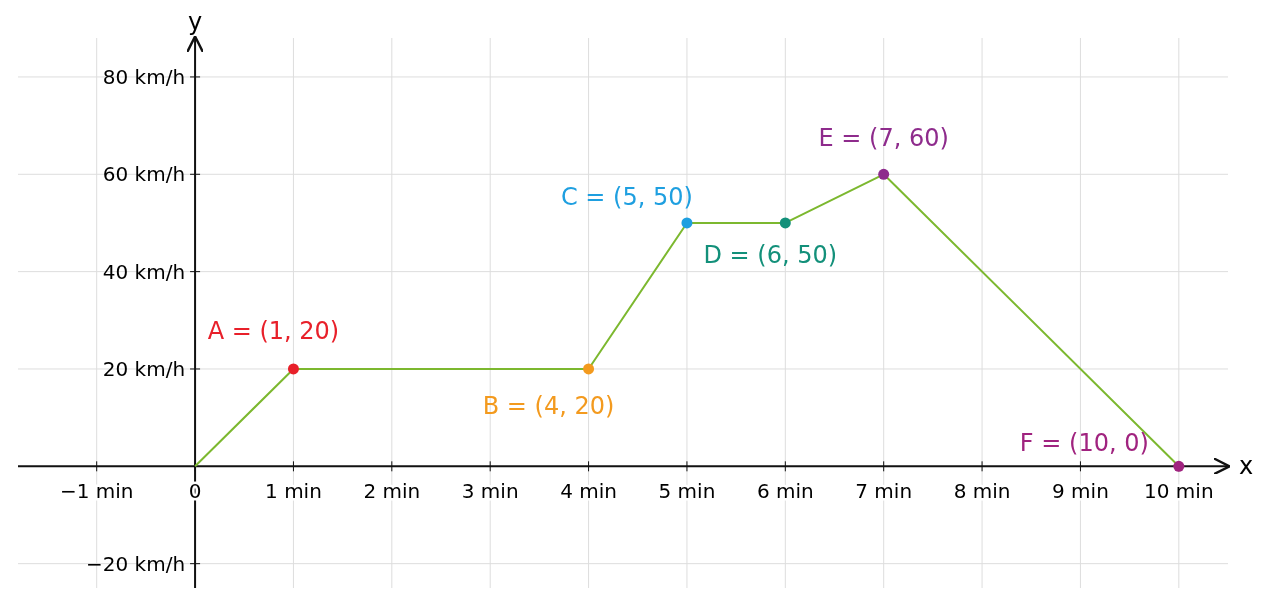 This screenshot has width=1266, height=601. Describe the element at coordinates (770, 254) in the screenshot. I see `annotation: D = (6, 50)` at that location.